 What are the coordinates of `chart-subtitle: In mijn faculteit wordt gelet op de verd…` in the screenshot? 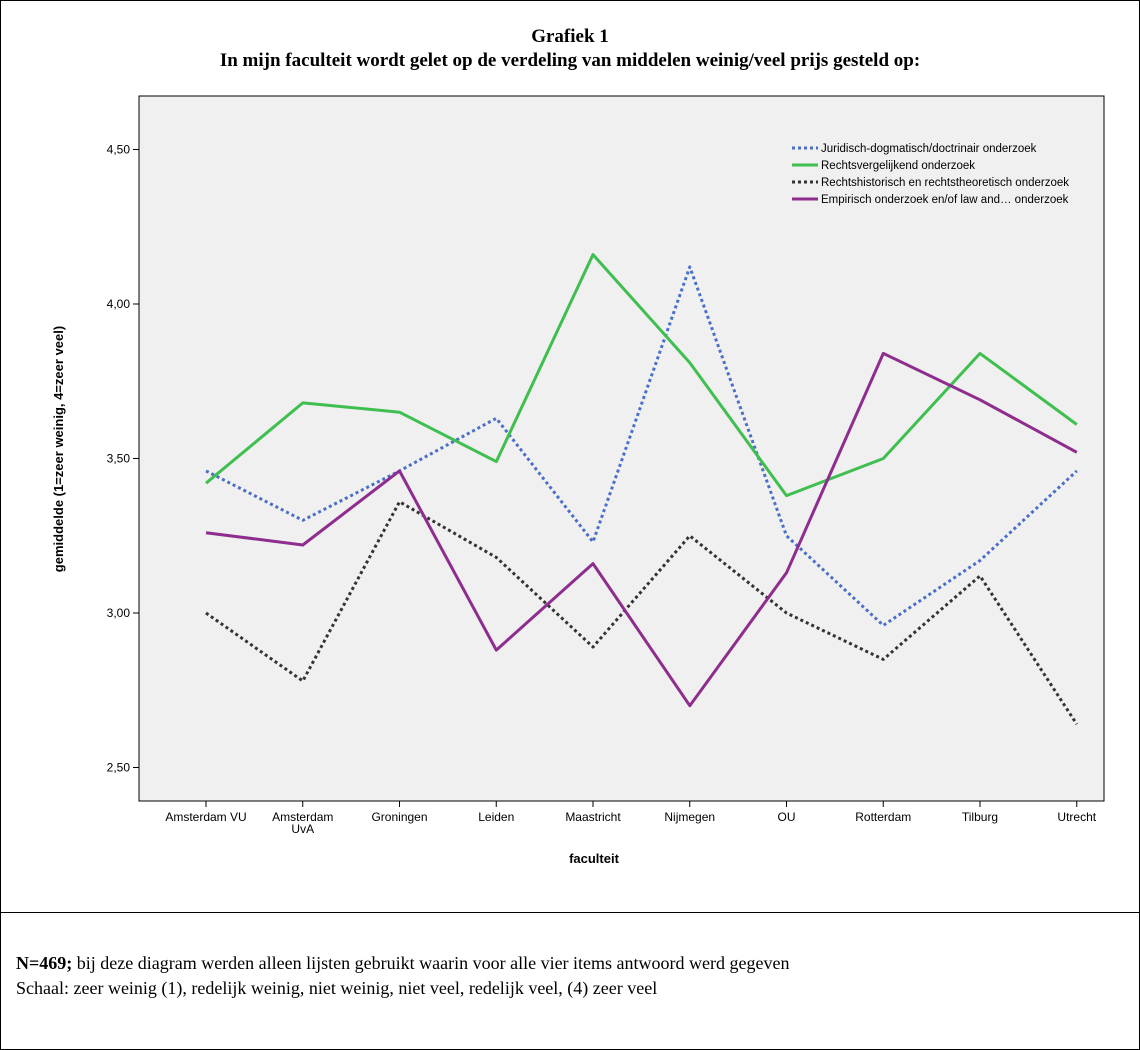 It's located at (570, 60).